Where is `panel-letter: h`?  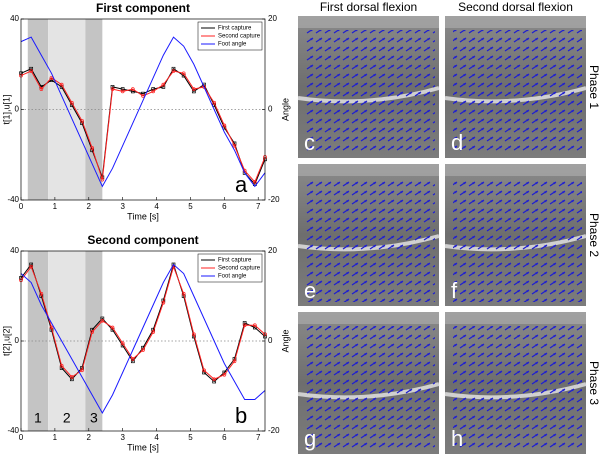
panel-letter: h is located at coordinates (457, 438).